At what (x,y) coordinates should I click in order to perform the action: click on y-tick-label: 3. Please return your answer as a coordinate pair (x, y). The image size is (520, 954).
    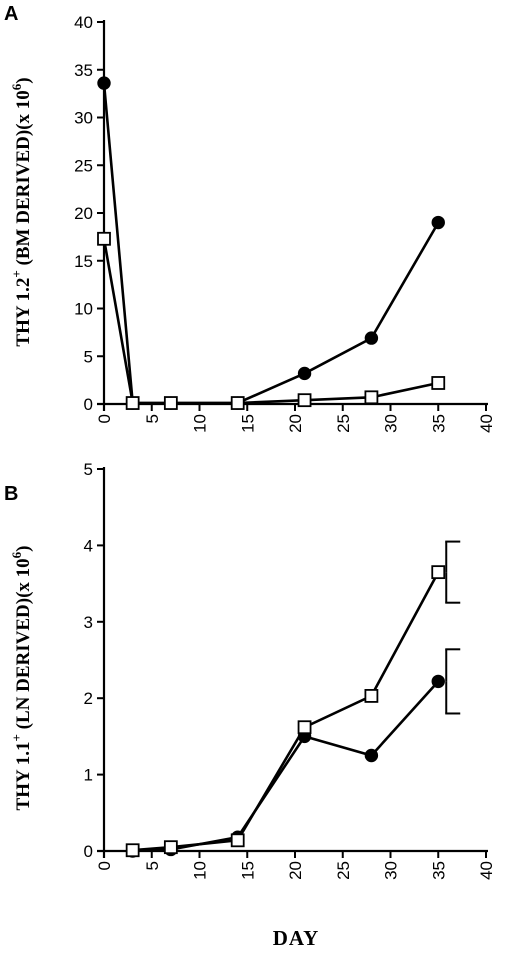
    Looking at the image, I should click on (88, 622).